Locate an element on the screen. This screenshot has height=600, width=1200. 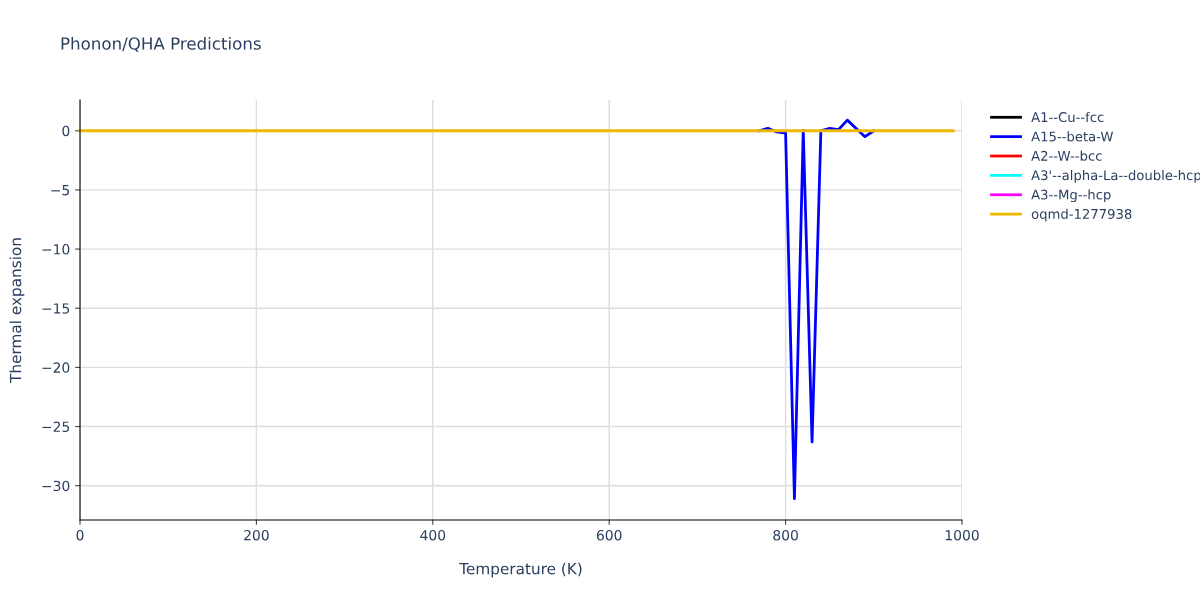
x-axis-title: Temperature (K) is located at coordinates (520, 570).